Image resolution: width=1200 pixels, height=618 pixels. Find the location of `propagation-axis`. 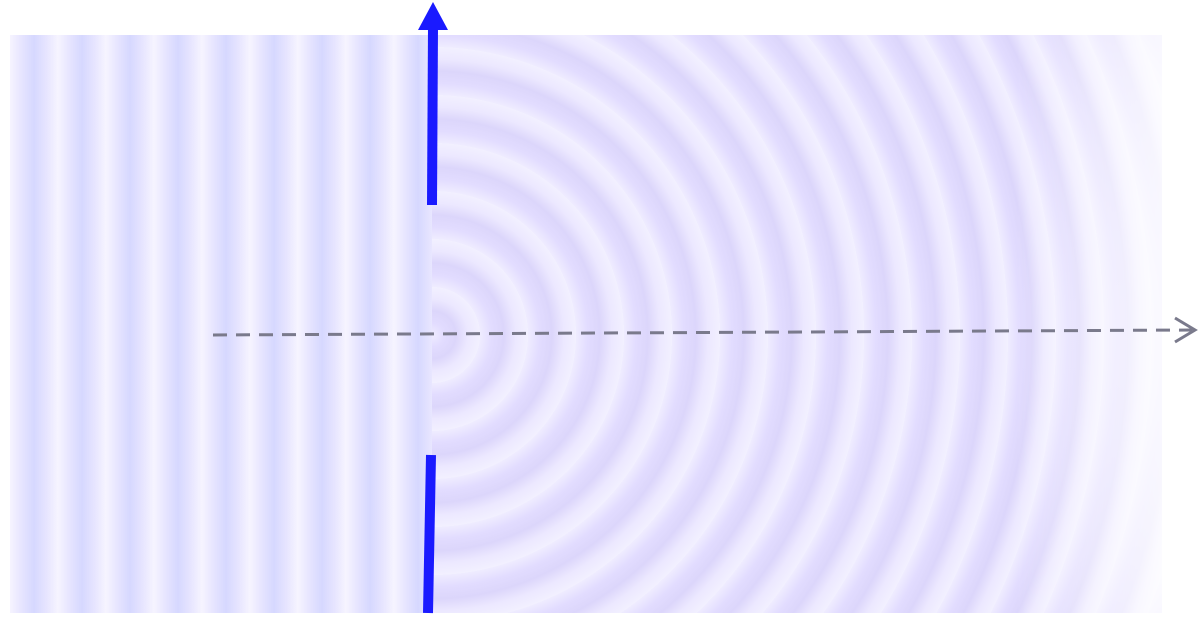

propagation-axis is located at coordinates (702, 332).